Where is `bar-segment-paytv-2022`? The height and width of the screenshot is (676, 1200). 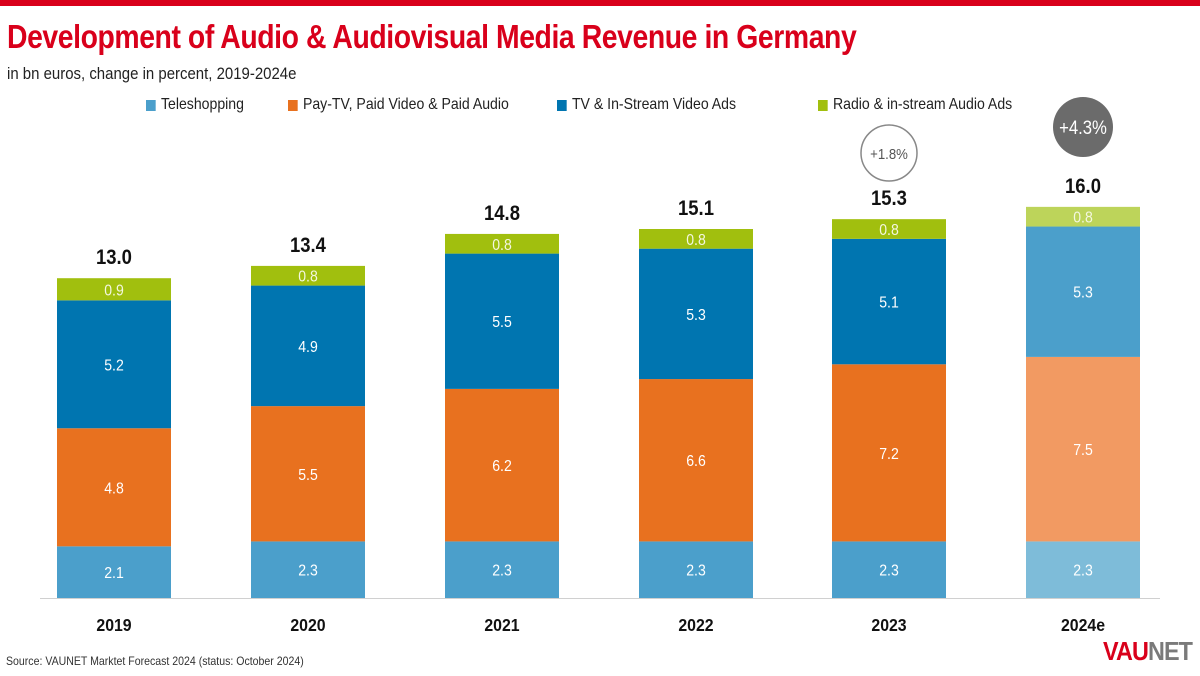
bar-segment-paytv-2022 is located at coordinates (696, 460).